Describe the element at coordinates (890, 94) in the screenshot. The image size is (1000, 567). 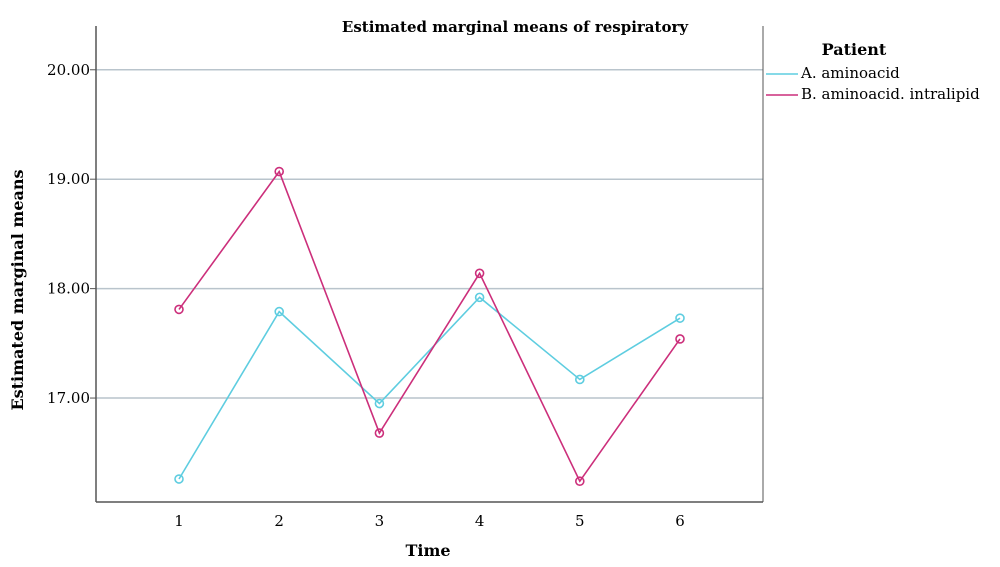
I see `legend-label-2: B. aminoacid. intralipid` at that location.